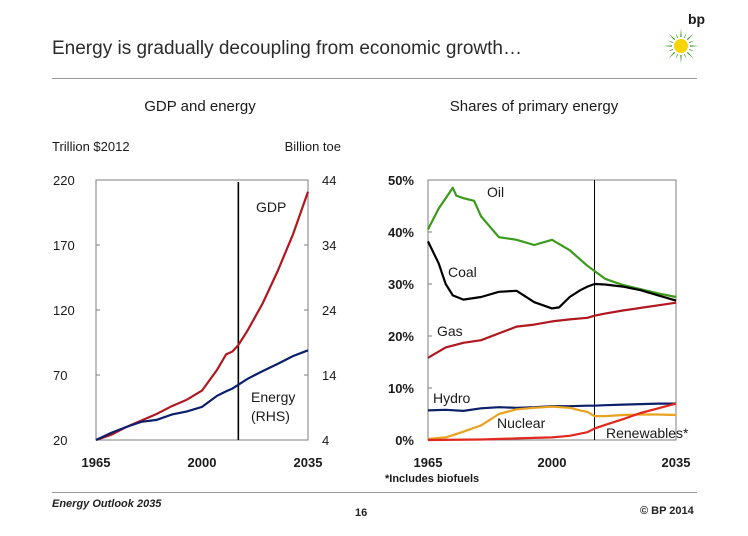 The width and height of the screenshot is (748, 536). What do you see at coordinates (401, 284) in the screenshot?
I see `shares-y-tick-label: 30%` at bounding box center [401, 284].